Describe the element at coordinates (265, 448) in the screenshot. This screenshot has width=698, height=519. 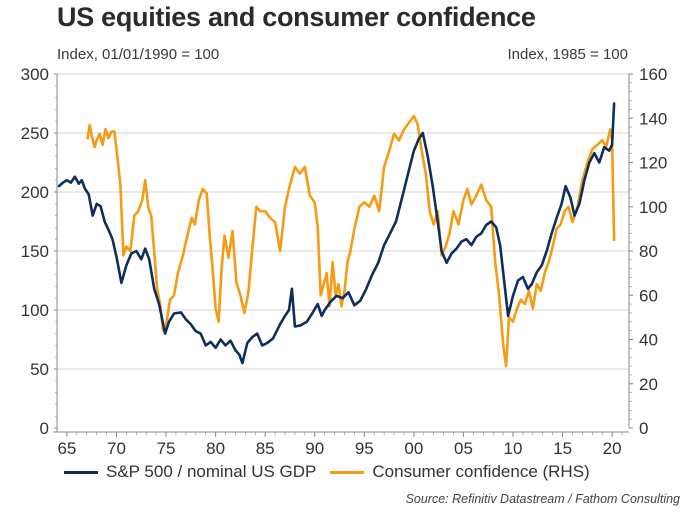
I see `x-tick-label: 85` at that location.